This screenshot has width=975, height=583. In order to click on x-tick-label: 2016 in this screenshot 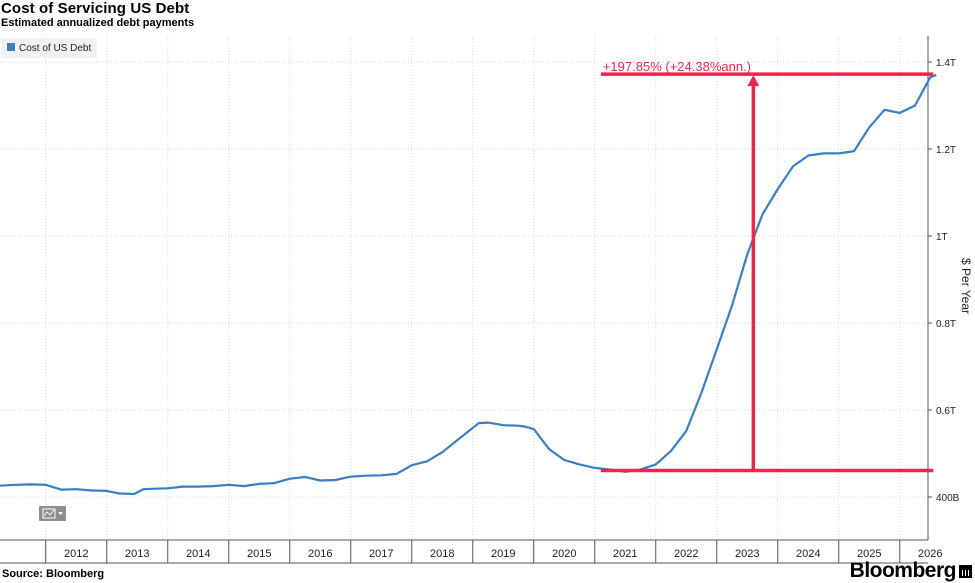, I will do `click(320, 554)`.